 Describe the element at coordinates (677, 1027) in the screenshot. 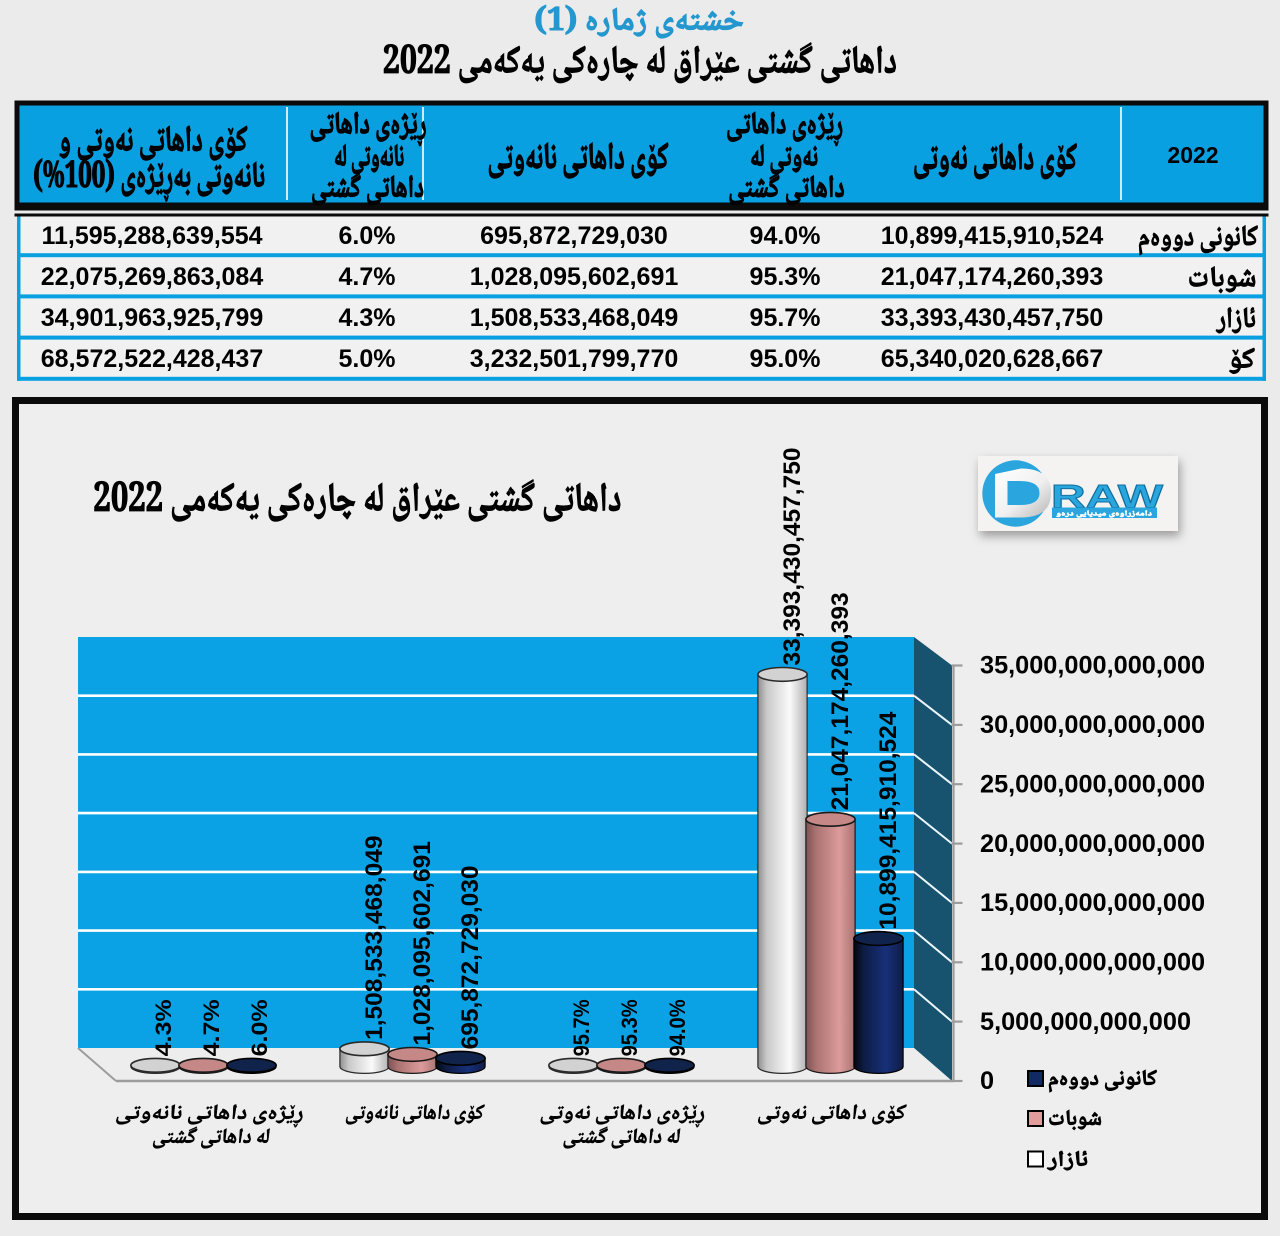

I see `svg-text: 94.0%` at that location.